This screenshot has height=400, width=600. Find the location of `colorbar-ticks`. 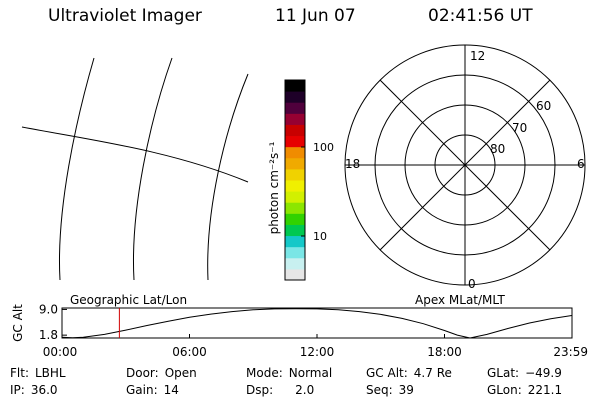

colorbar-ticks is located at coordinates (303, 191).